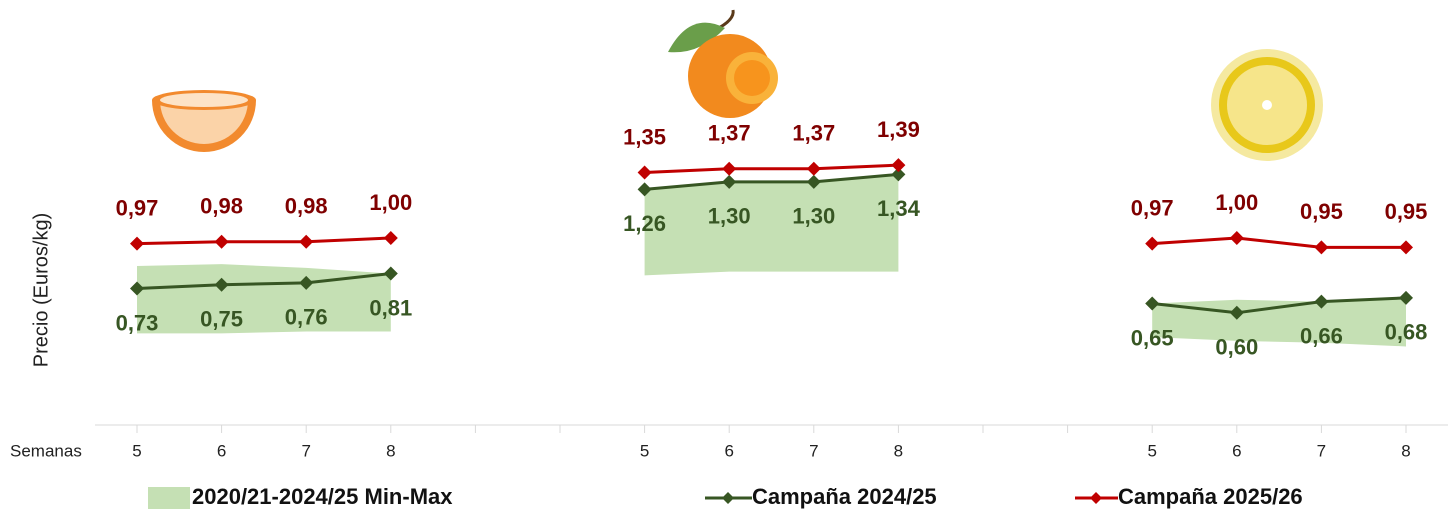  Describe the element at coordinates (322, 496) in the screenshot. I see `legend-label: 2020/21-2024/25 Min-Max` at that location.